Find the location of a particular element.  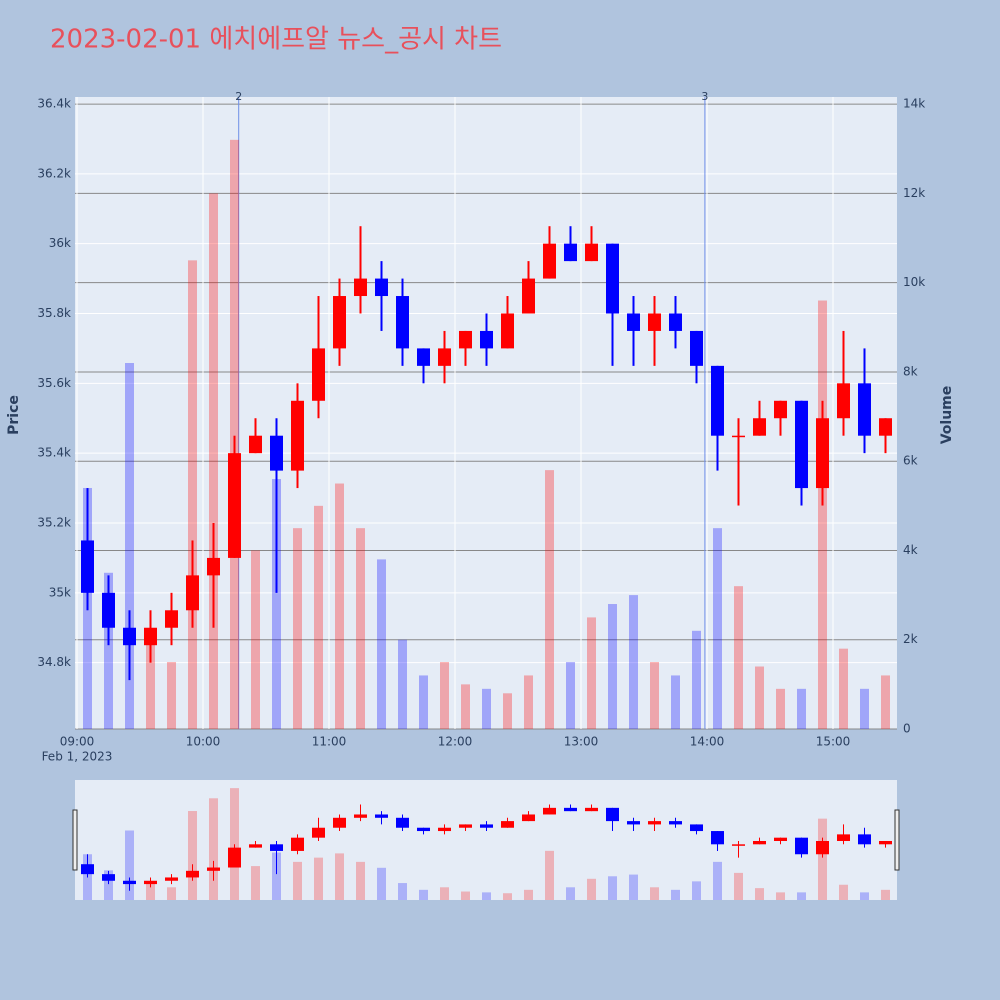

y2-tick-label: 4k is located at coordinates (910, 550).